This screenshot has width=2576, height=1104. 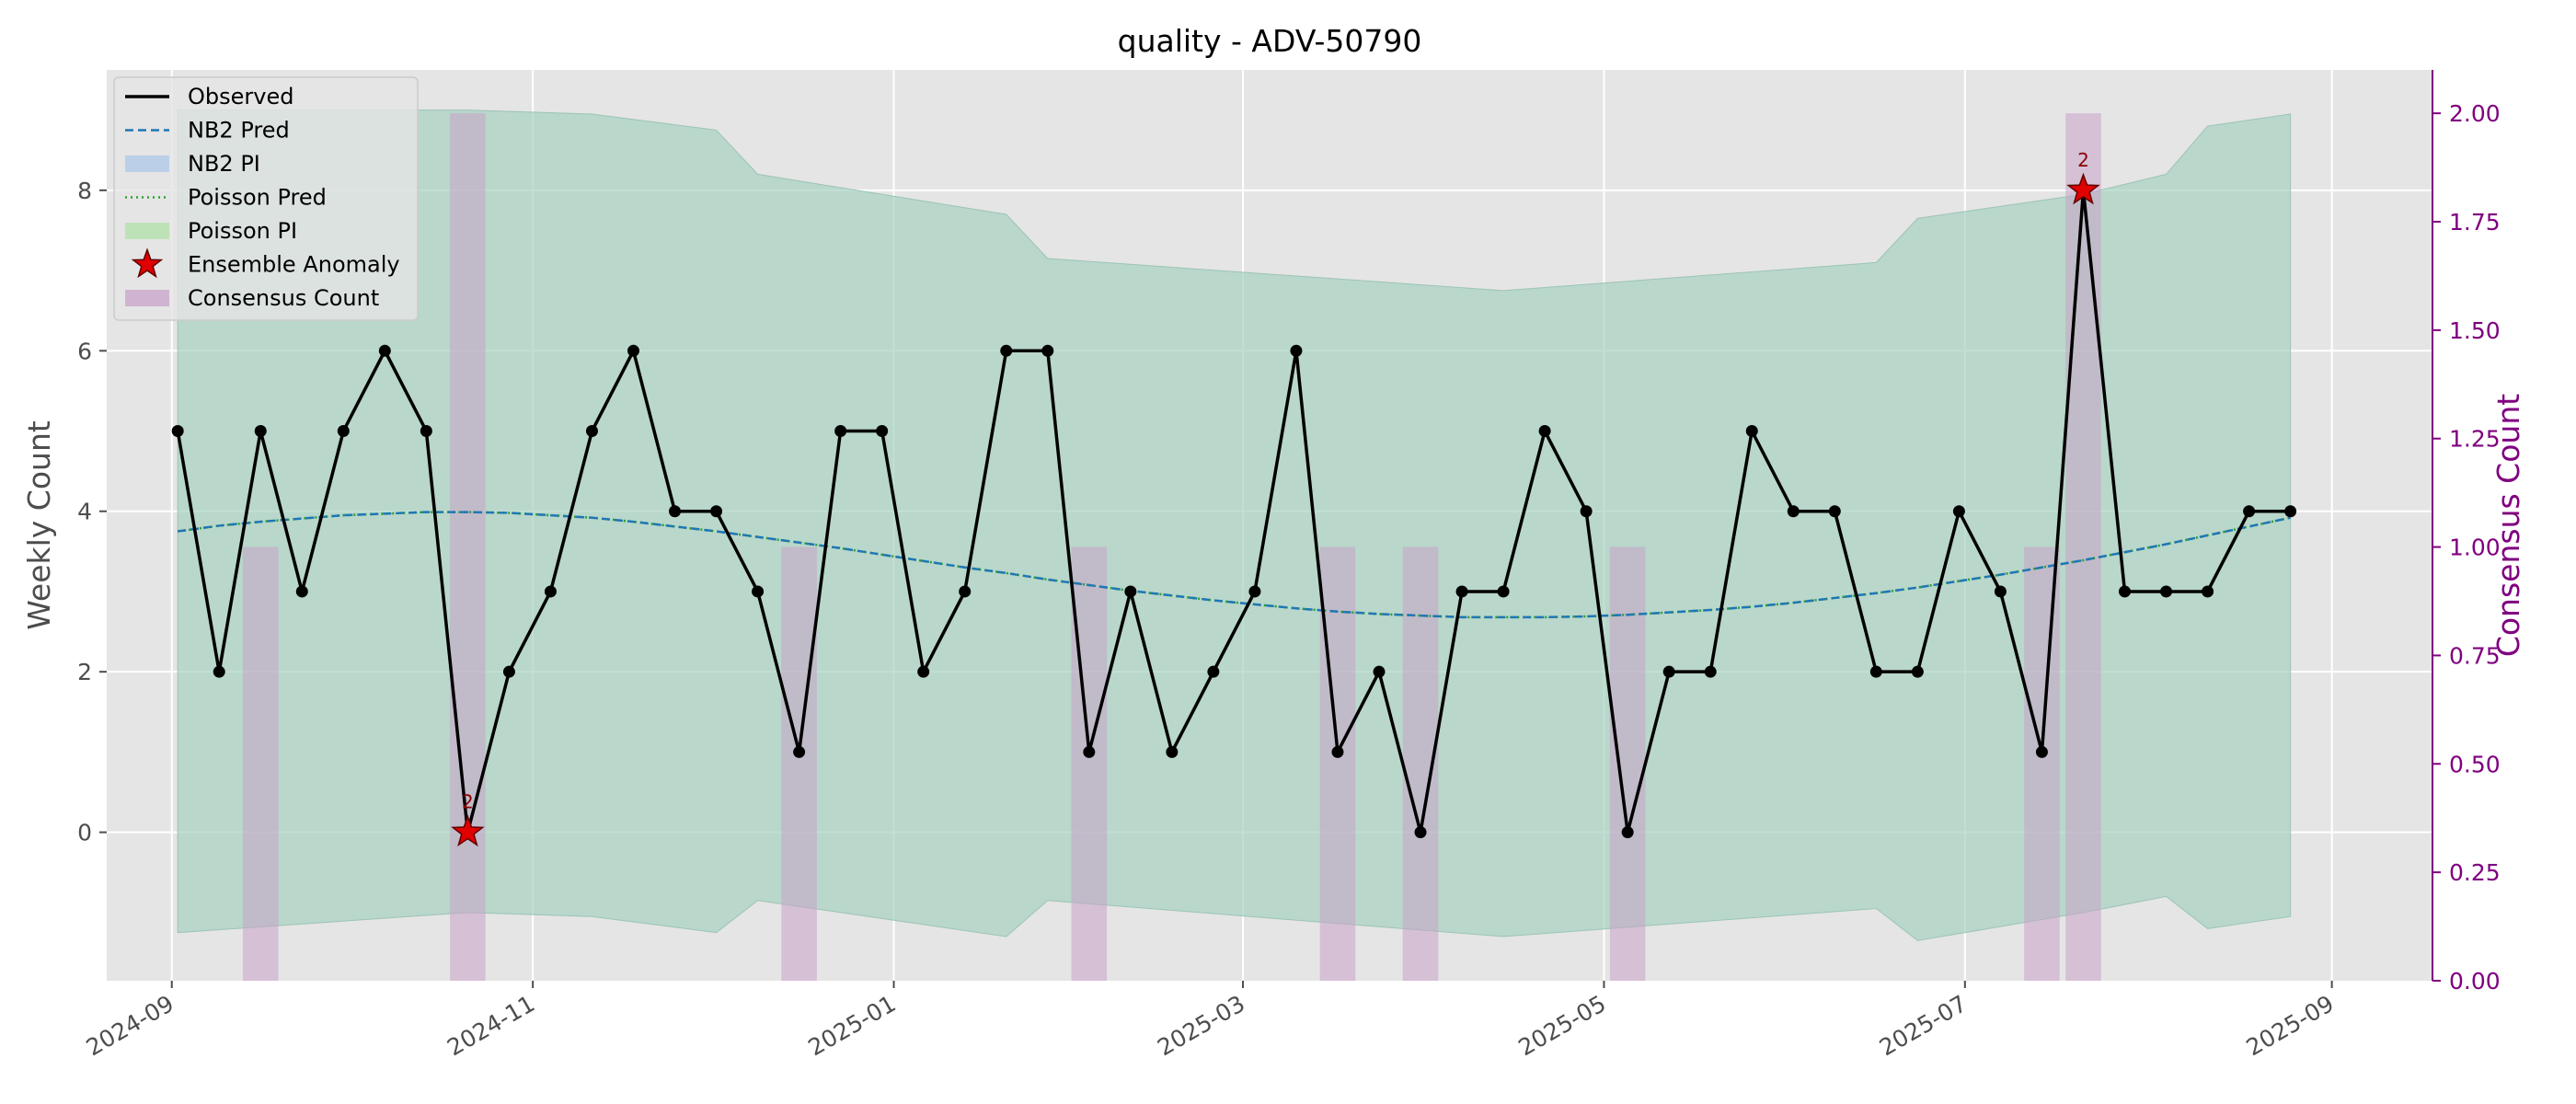 What do you see at coordinates (39, 525) in the screenshot?
I see `y-axis-title: Weekly Count` at bounding box center [39, 525].